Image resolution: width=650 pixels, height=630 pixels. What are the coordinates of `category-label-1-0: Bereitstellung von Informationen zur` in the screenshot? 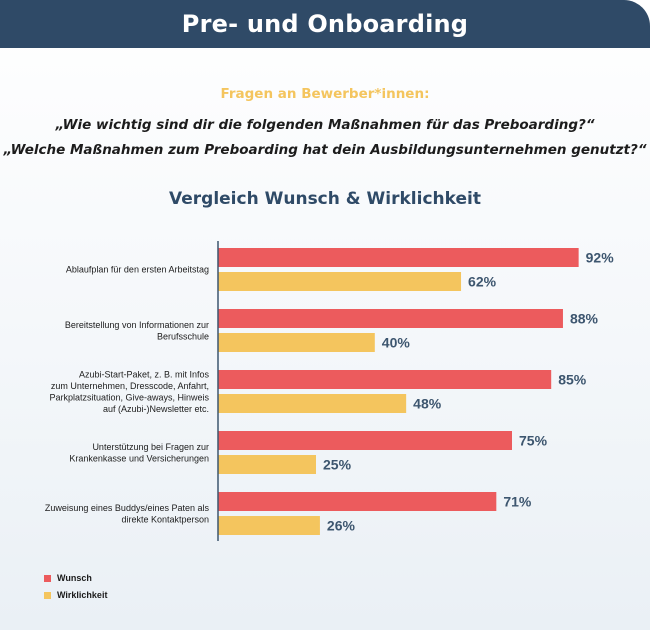 It's located at (137, 325).